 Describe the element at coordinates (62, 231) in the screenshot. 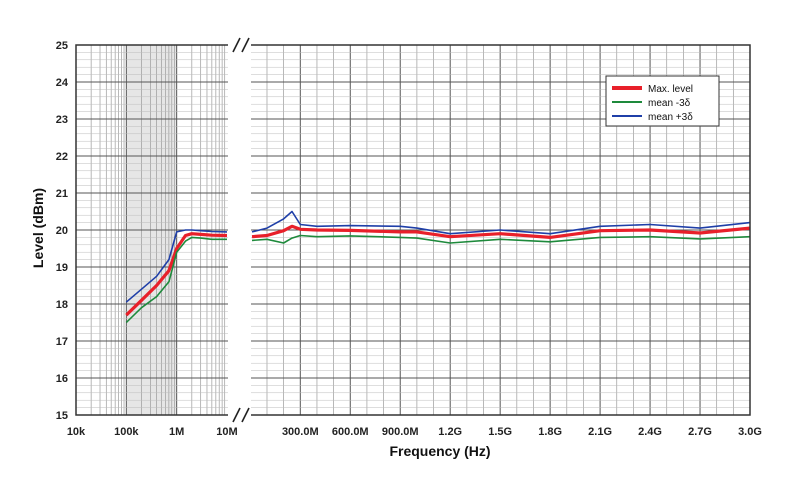

I see `y-tick-label: 20` at that location.